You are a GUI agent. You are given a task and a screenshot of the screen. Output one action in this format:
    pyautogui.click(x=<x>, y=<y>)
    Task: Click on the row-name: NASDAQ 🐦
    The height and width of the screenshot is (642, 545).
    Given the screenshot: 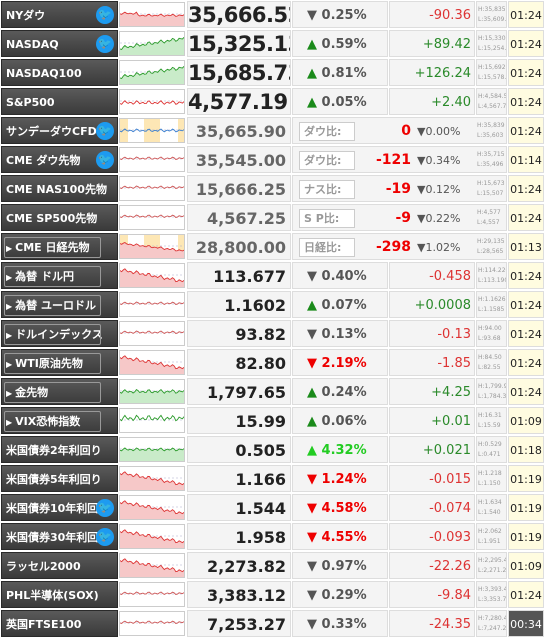 What is the action you would take?
    pyautogui.click(x=59, y=43)
    